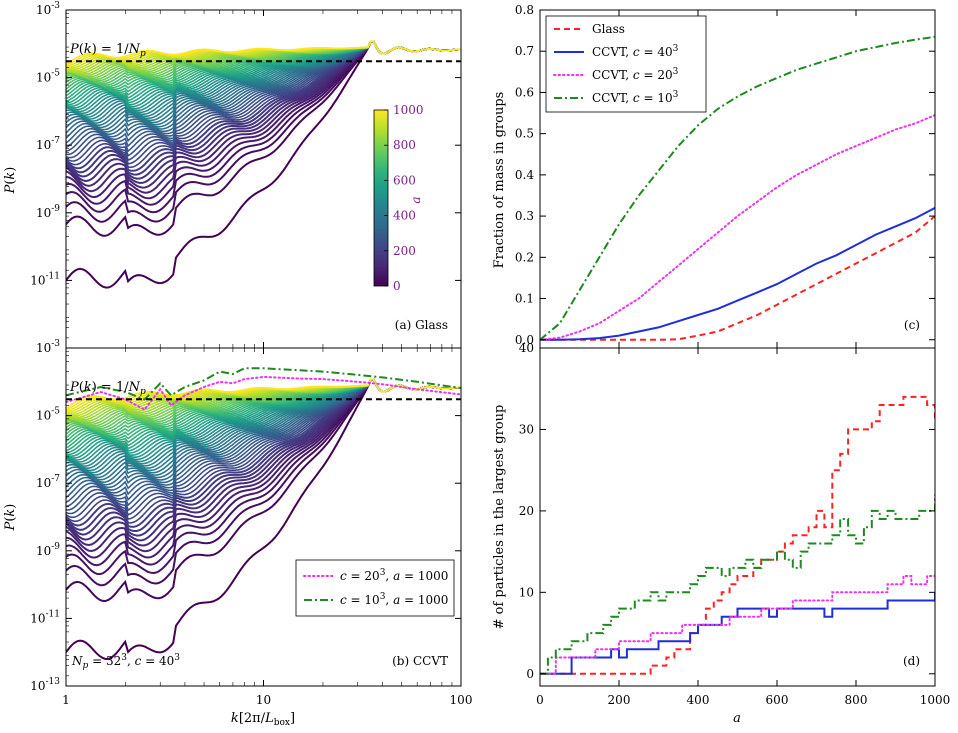 This screenshot has width=958, height=733. I want to click on panel-b-comparison-series, so click(263, 389).